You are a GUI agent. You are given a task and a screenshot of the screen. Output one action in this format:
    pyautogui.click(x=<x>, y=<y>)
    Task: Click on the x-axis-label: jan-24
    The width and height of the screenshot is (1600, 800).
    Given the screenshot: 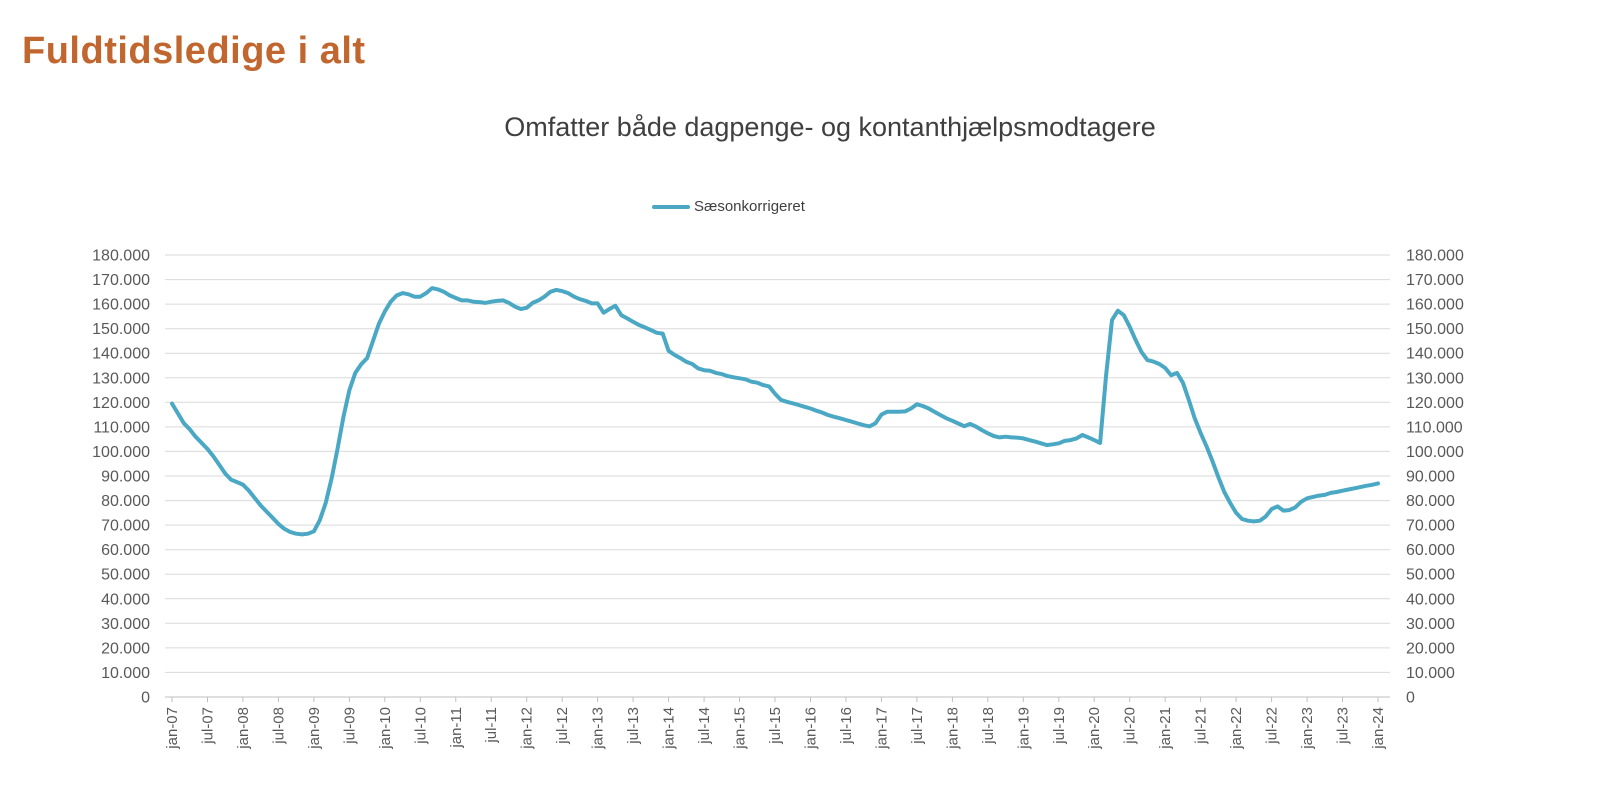 What is the action you would take?
    pyautogui.click(x=1378, y=728)
    